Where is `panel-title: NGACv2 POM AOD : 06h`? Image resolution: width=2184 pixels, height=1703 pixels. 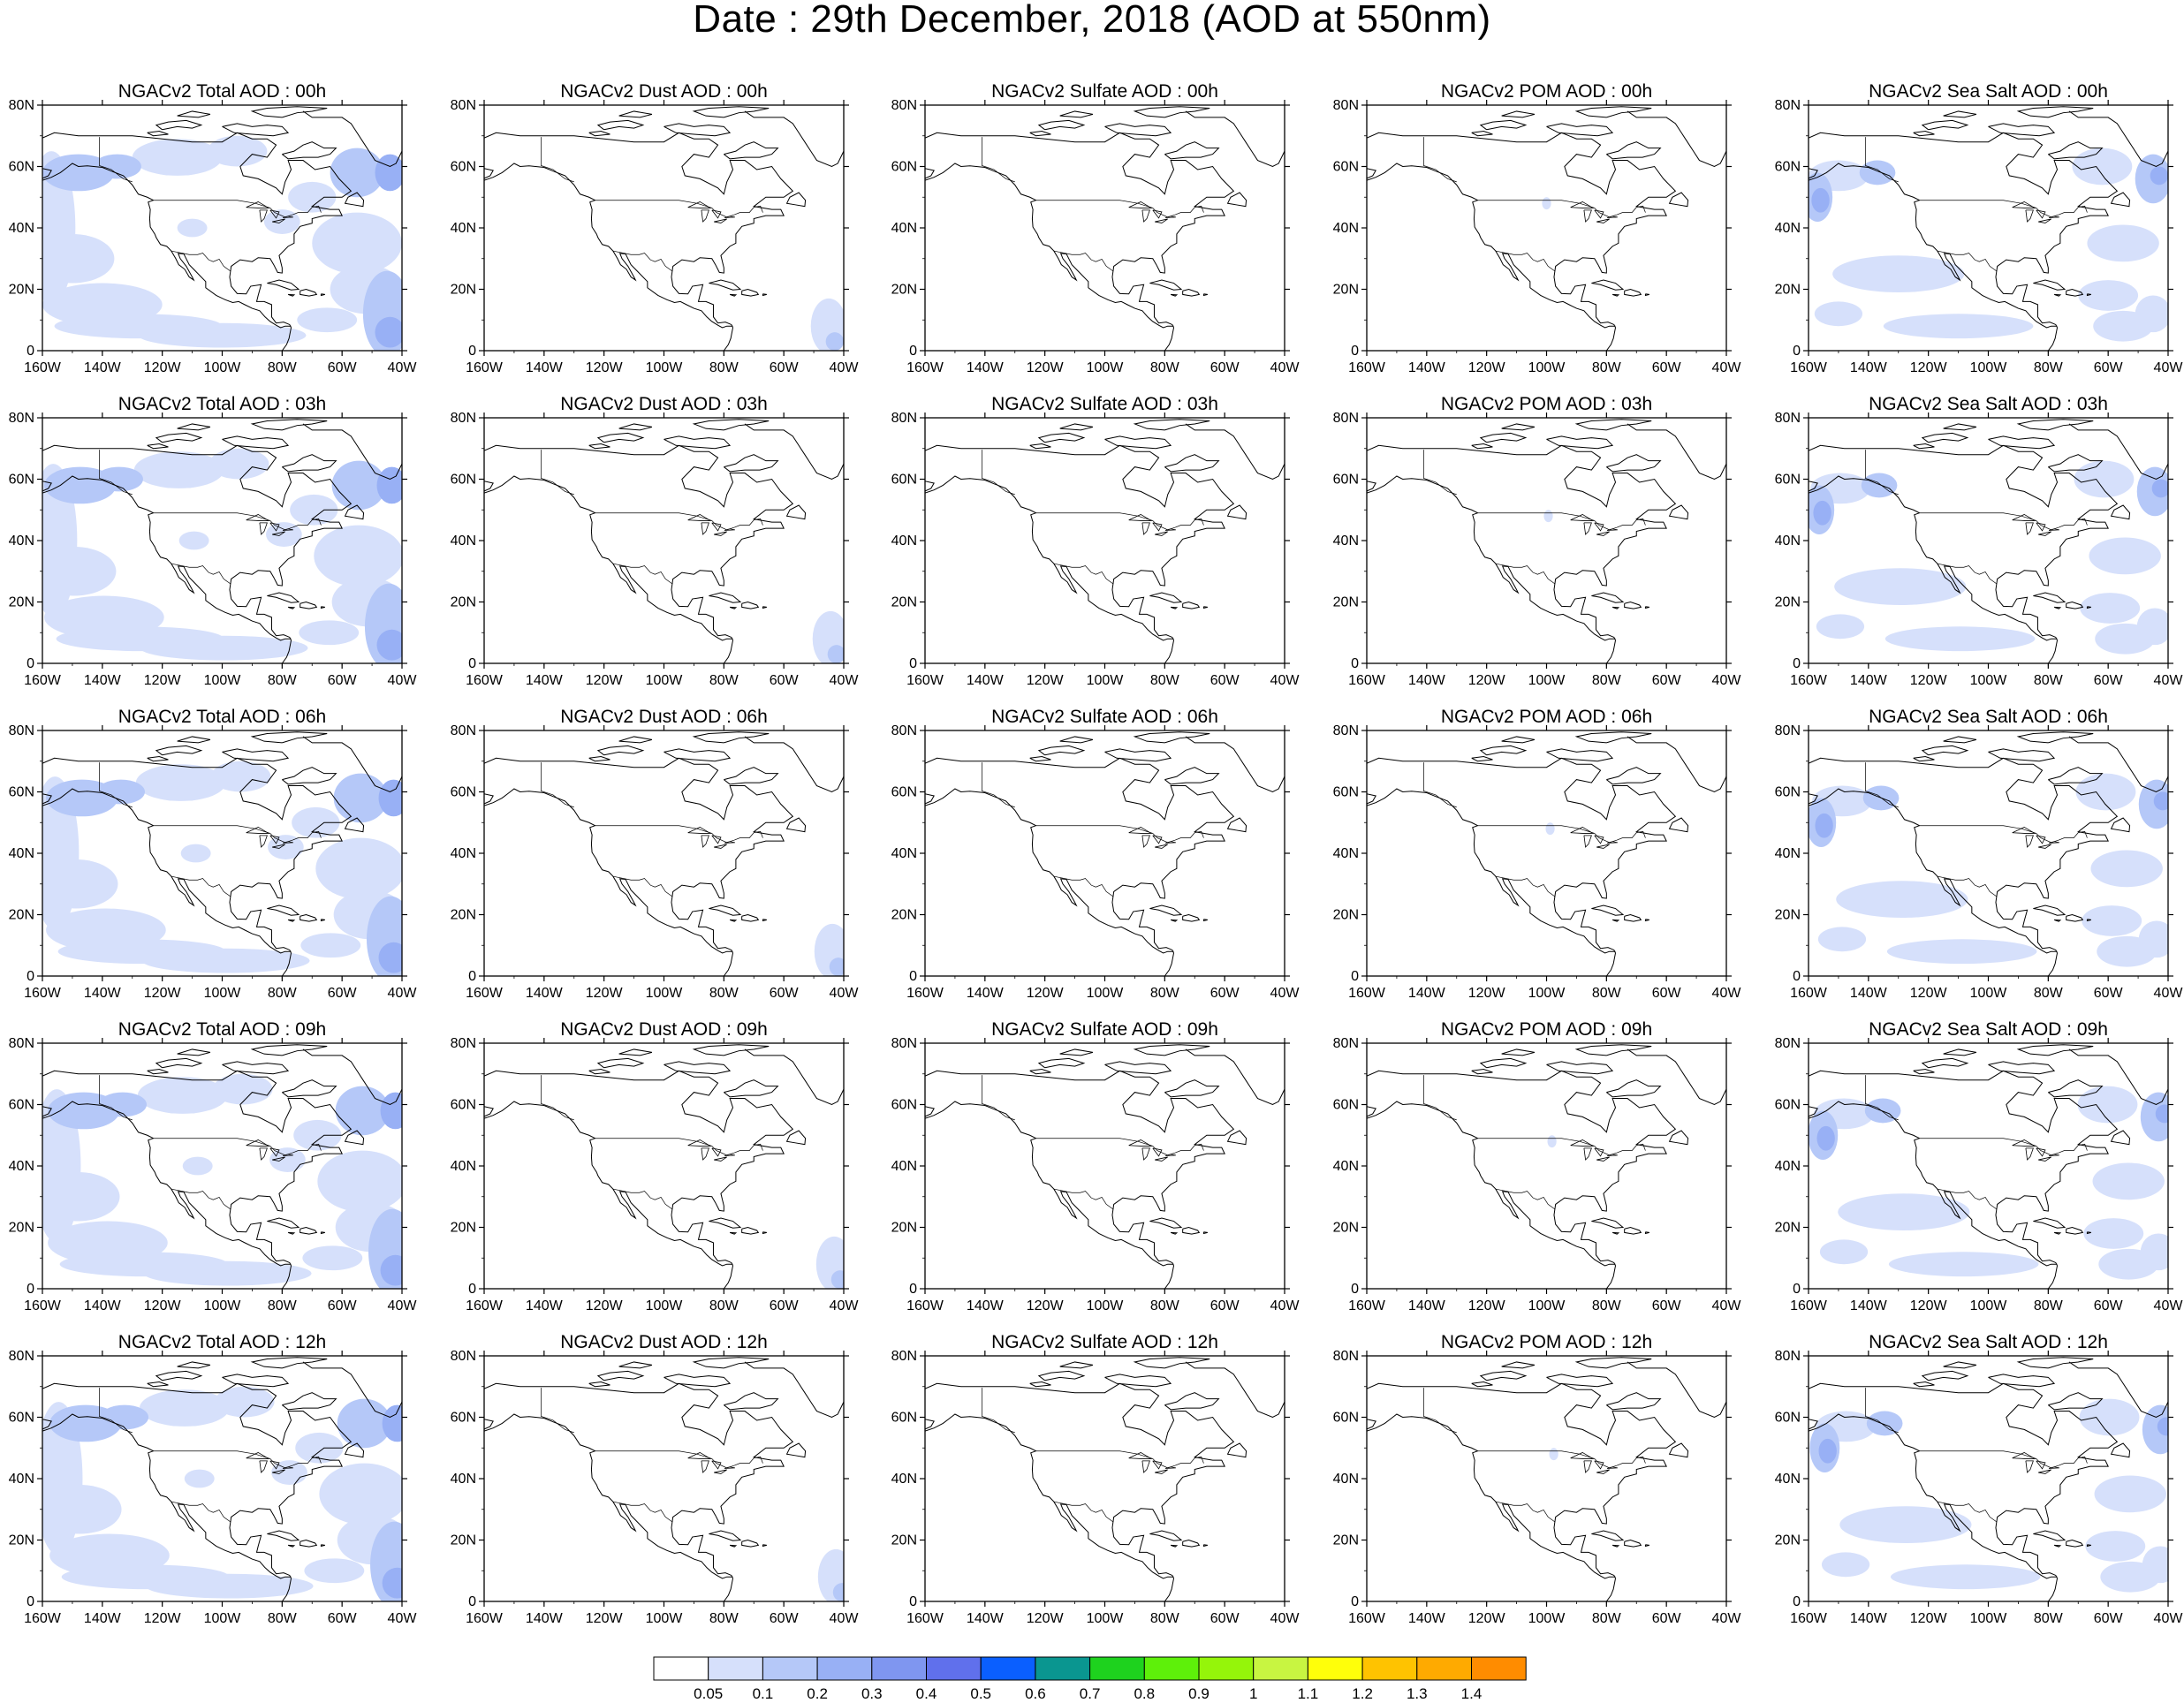
panel-title: NGACv2 POM AOD : 06h is located at coordinates (1547, 717).